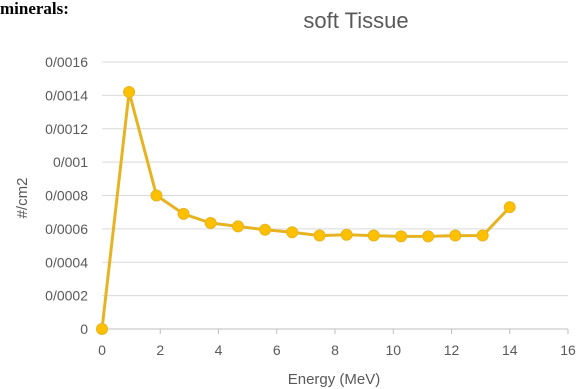  Describe the element at coordinates (160, 350) in the screenshot. I see `x-tick-label: 2` at that location.